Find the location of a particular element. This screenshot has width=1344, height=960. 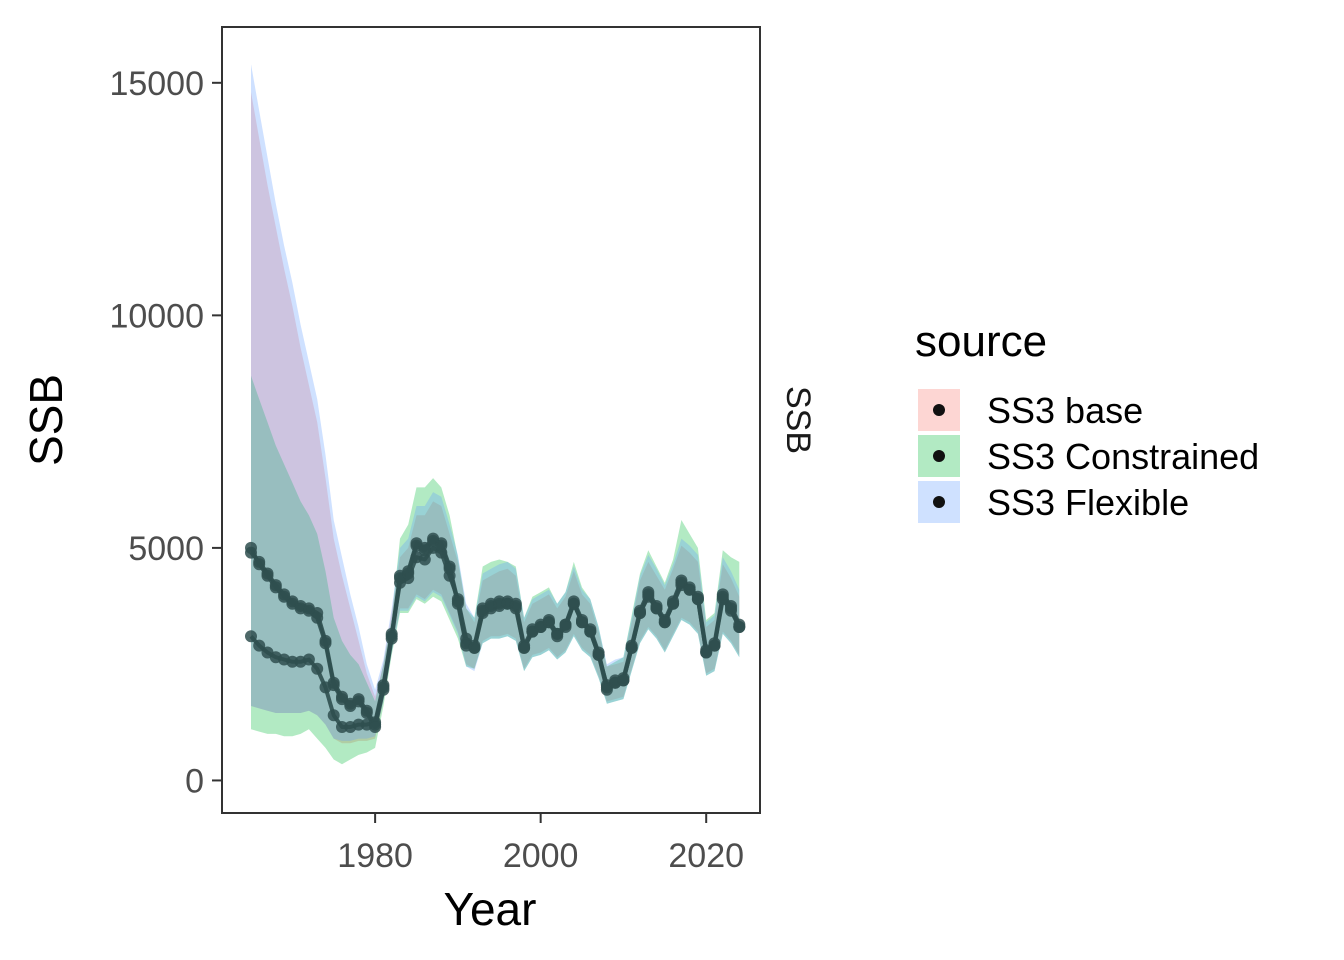

legend-item-ss3-base: SS3 base is located at coordinates (1030, 410).